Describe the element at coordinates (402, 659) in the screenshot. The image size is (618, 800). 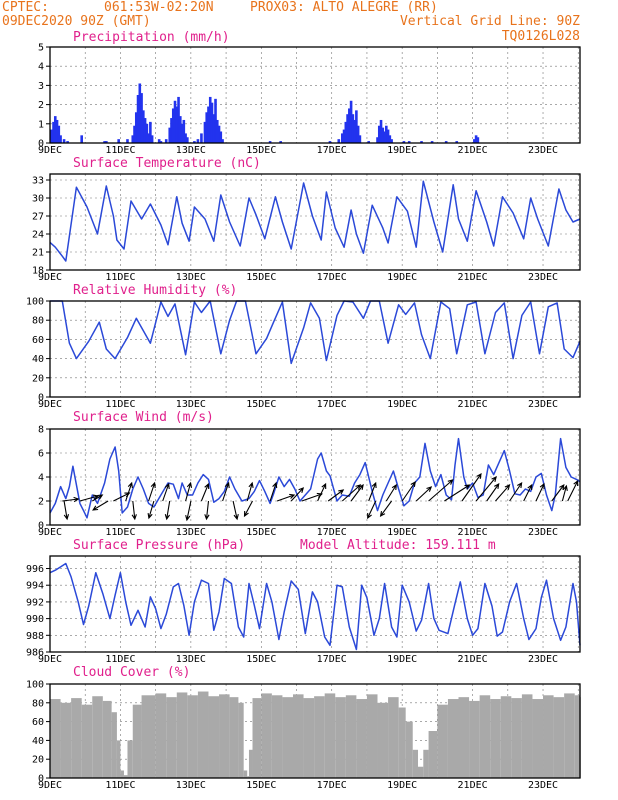
I see `pres-xtick-label: 19DEC` at that location.